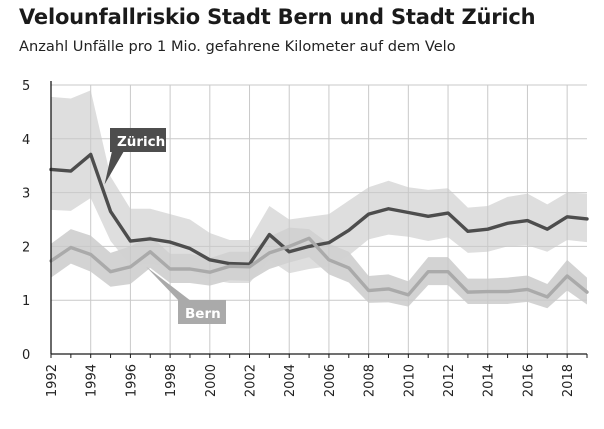  I want to click on x-tick-label-1996: 1996, so click(131, 380).